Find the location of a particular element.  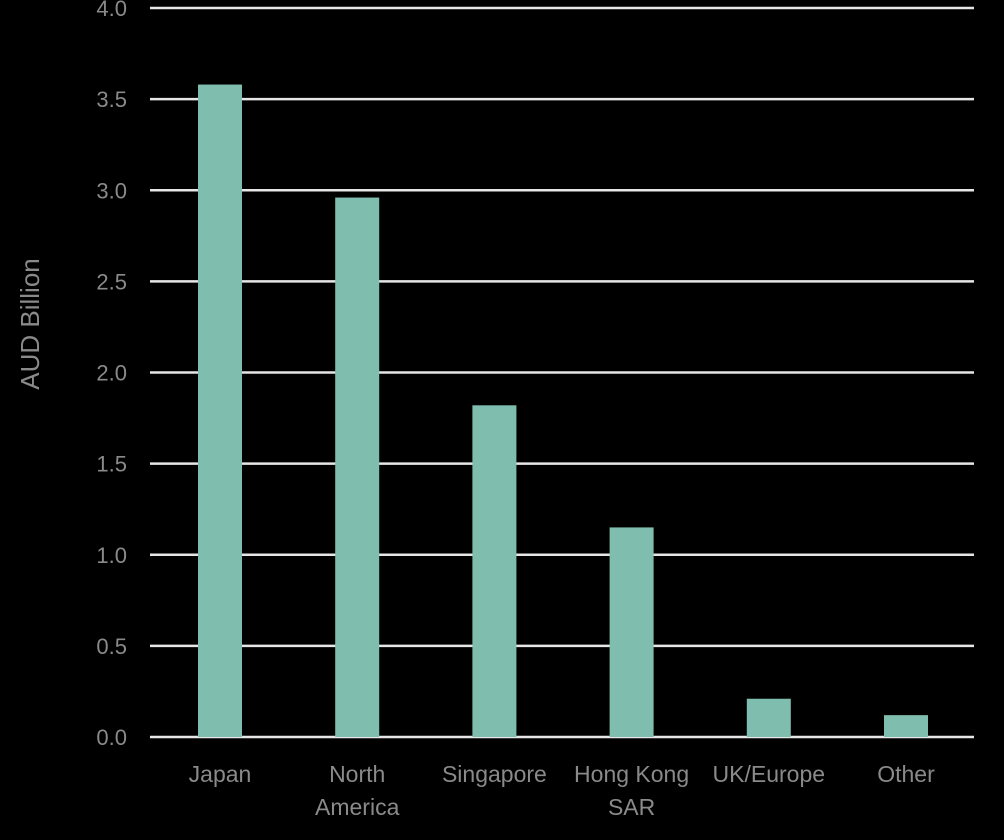

x-category-label-1: North America is located at coordinates (357, 790).